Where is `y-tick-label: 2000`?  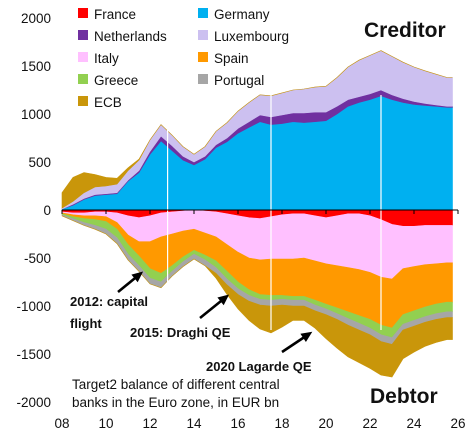 y-tick-label: 2000 is located at coordinates (36, 18).